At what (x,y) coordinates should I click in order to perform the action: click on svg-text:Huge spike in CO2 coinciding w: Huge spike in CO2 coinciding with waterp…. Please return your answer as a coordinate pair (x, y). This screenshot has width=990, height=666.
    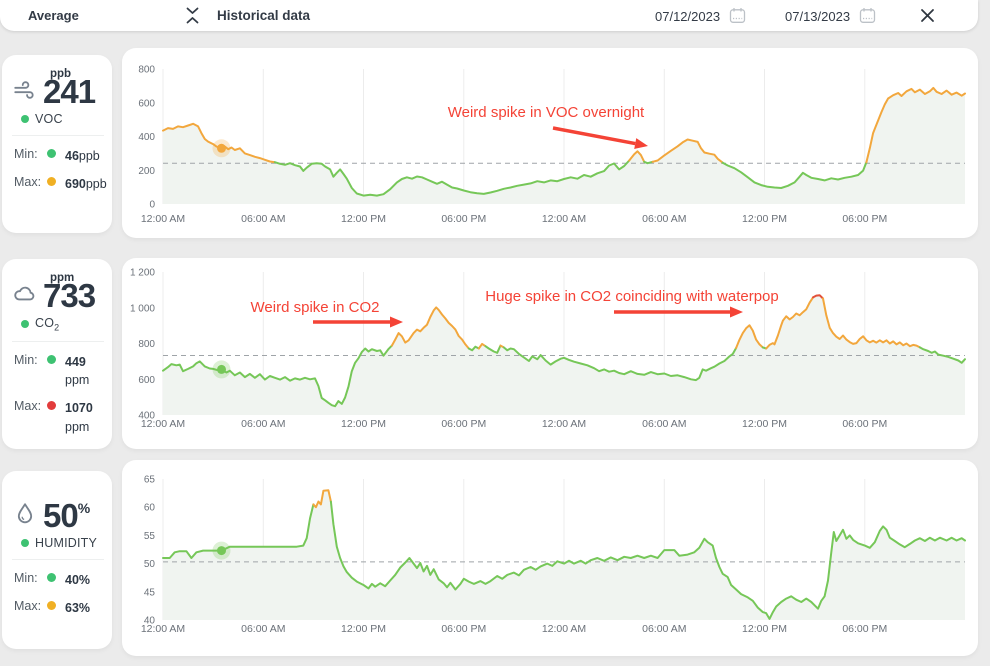
    Looking at the image, I should click on (632, 296).